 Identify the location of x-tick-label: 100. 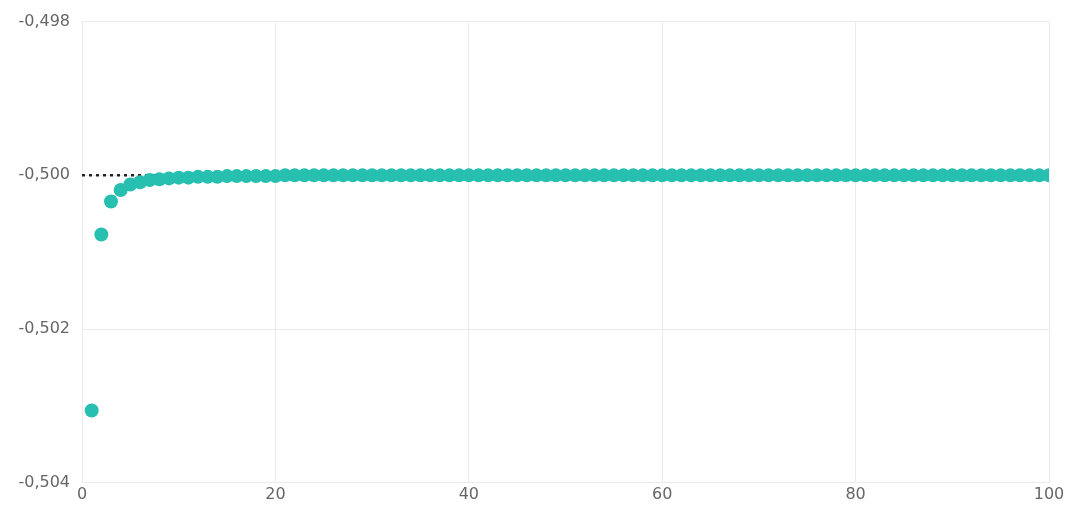
(1049, 493).